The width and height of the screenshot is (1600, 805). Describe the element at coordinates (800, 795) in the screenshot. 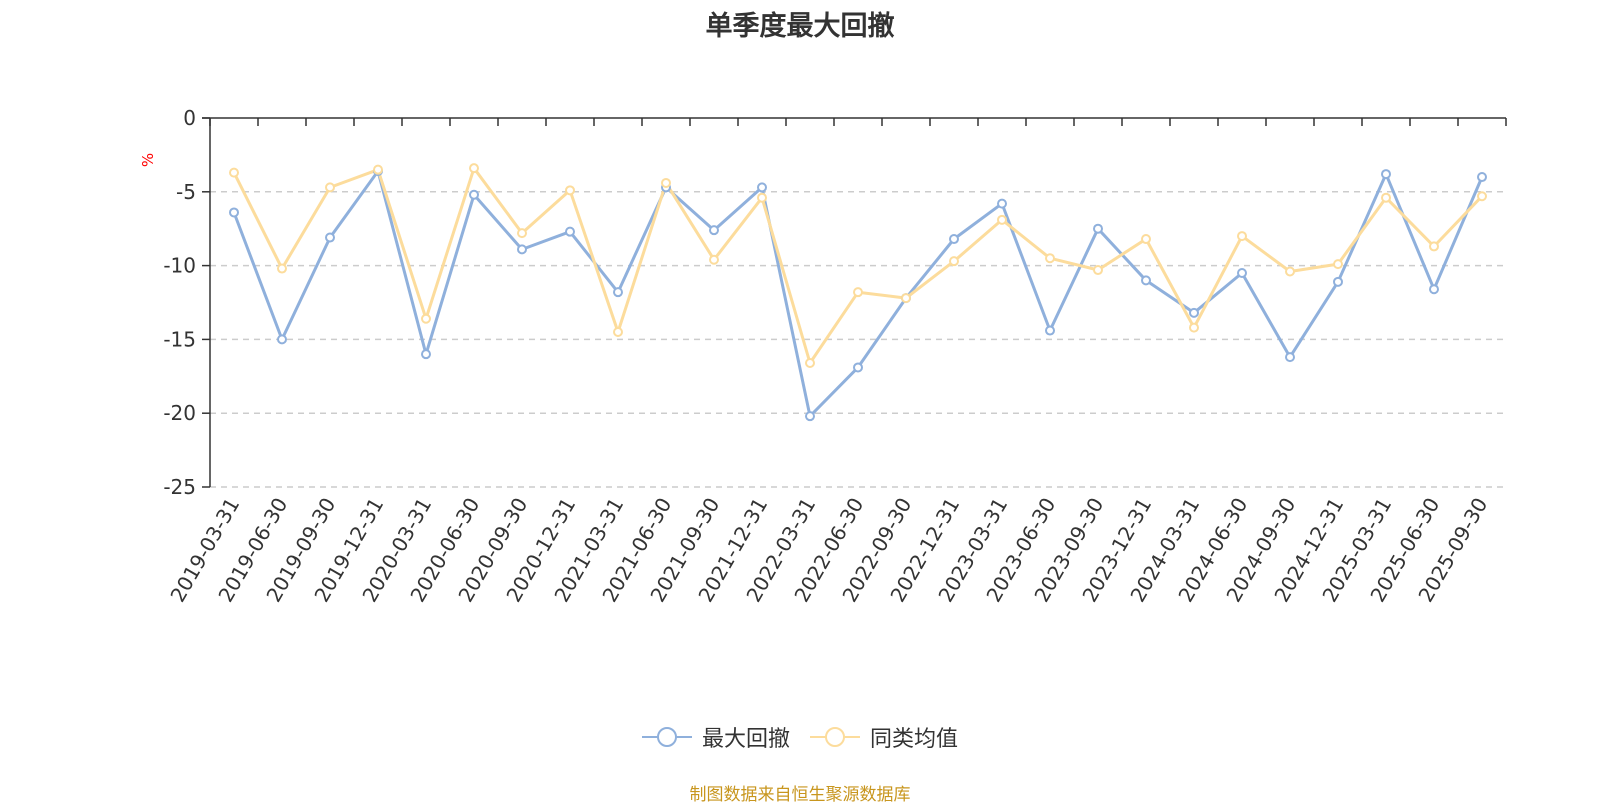

I see `source-note: 制图数据来自恒生聚源数据库` at that location.